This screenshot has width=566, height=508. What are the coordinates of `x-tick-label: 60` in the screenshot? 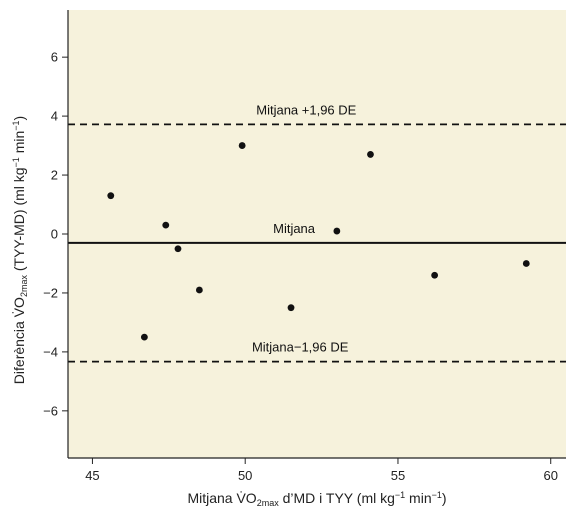 It's located at (550, 475).